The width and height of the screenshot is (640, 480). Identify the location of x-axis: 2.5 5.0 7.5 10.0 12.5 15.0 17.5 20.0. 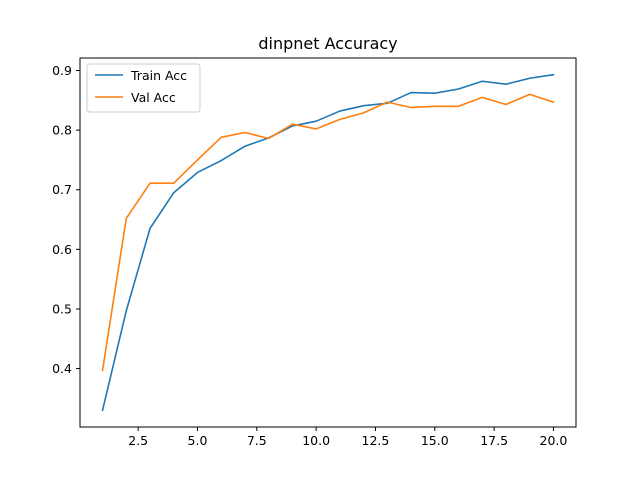
(347, 437).